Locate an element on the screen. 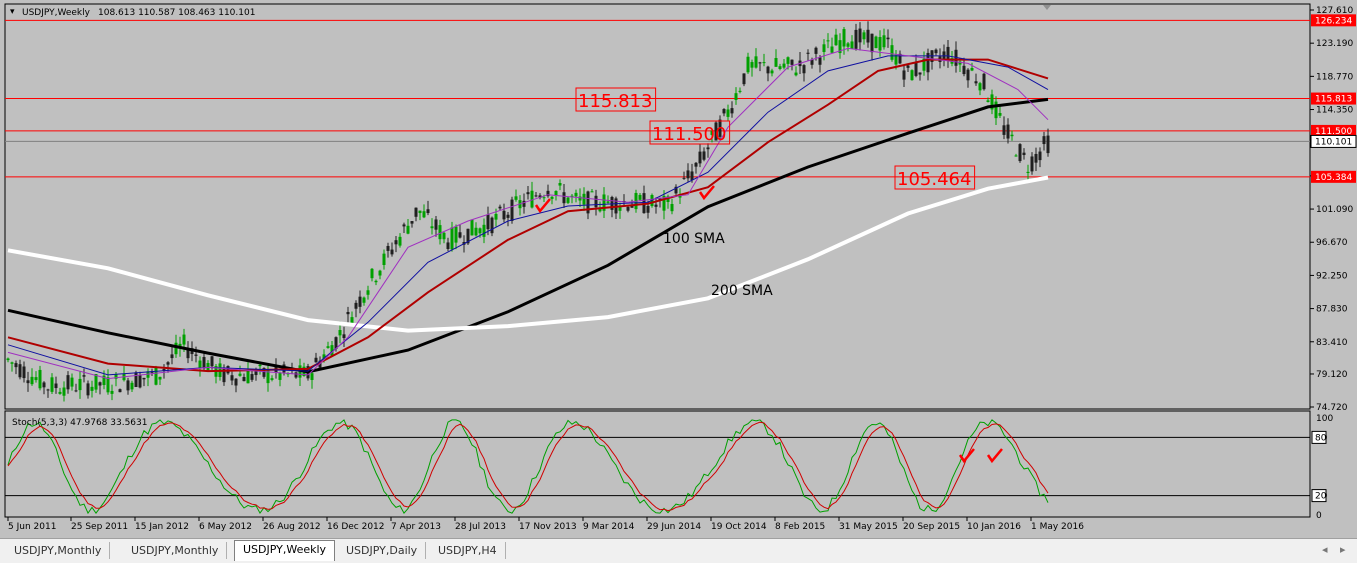  price-tick-label: 92.250 is located at coordinates (1332, 276).